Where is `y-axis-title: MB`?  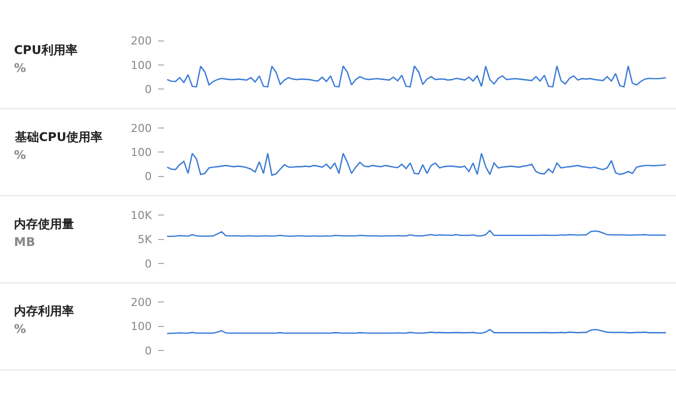 y-axis-title: MB is located at coordinates (25, 242).